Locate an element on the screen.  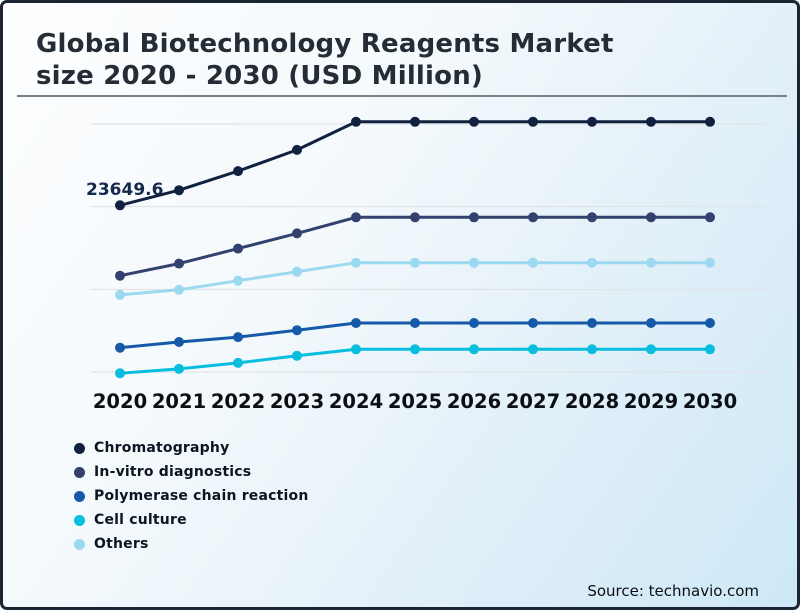
x-axis-label-2027: 2027 is located at coordinates (533, 401).